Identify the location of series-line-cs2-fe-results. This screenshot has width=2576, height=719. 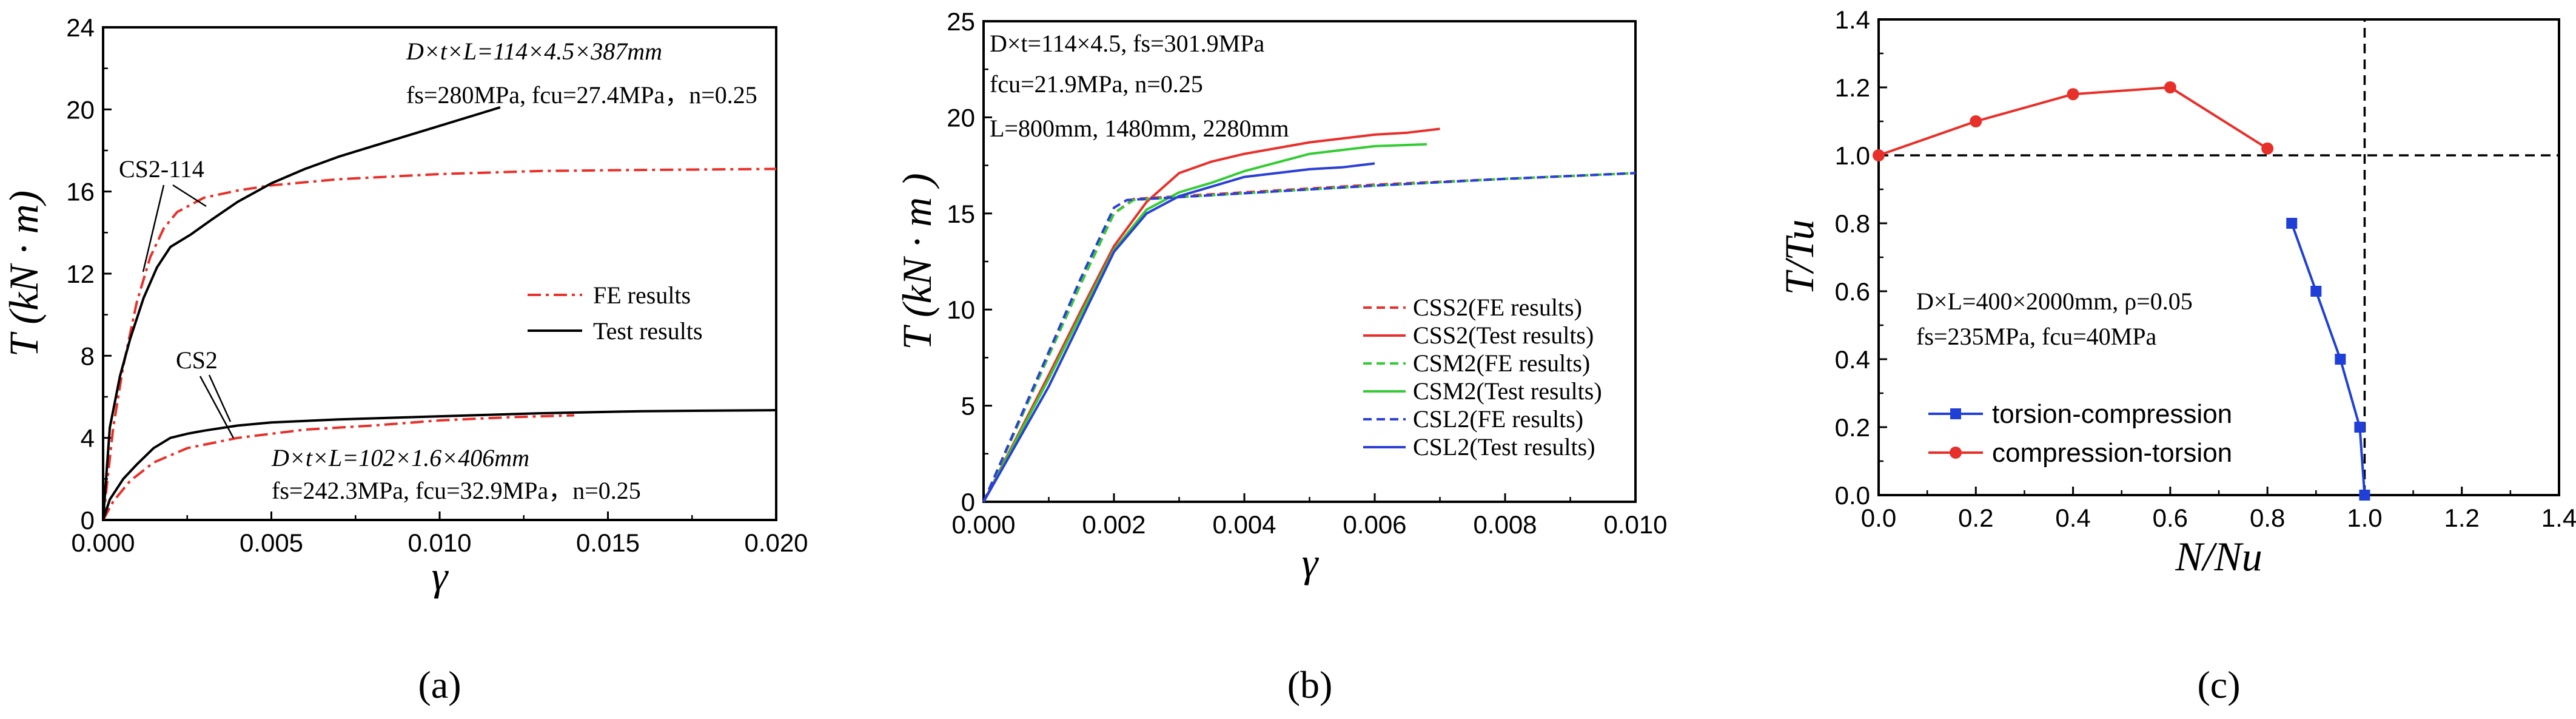
(338, 468).